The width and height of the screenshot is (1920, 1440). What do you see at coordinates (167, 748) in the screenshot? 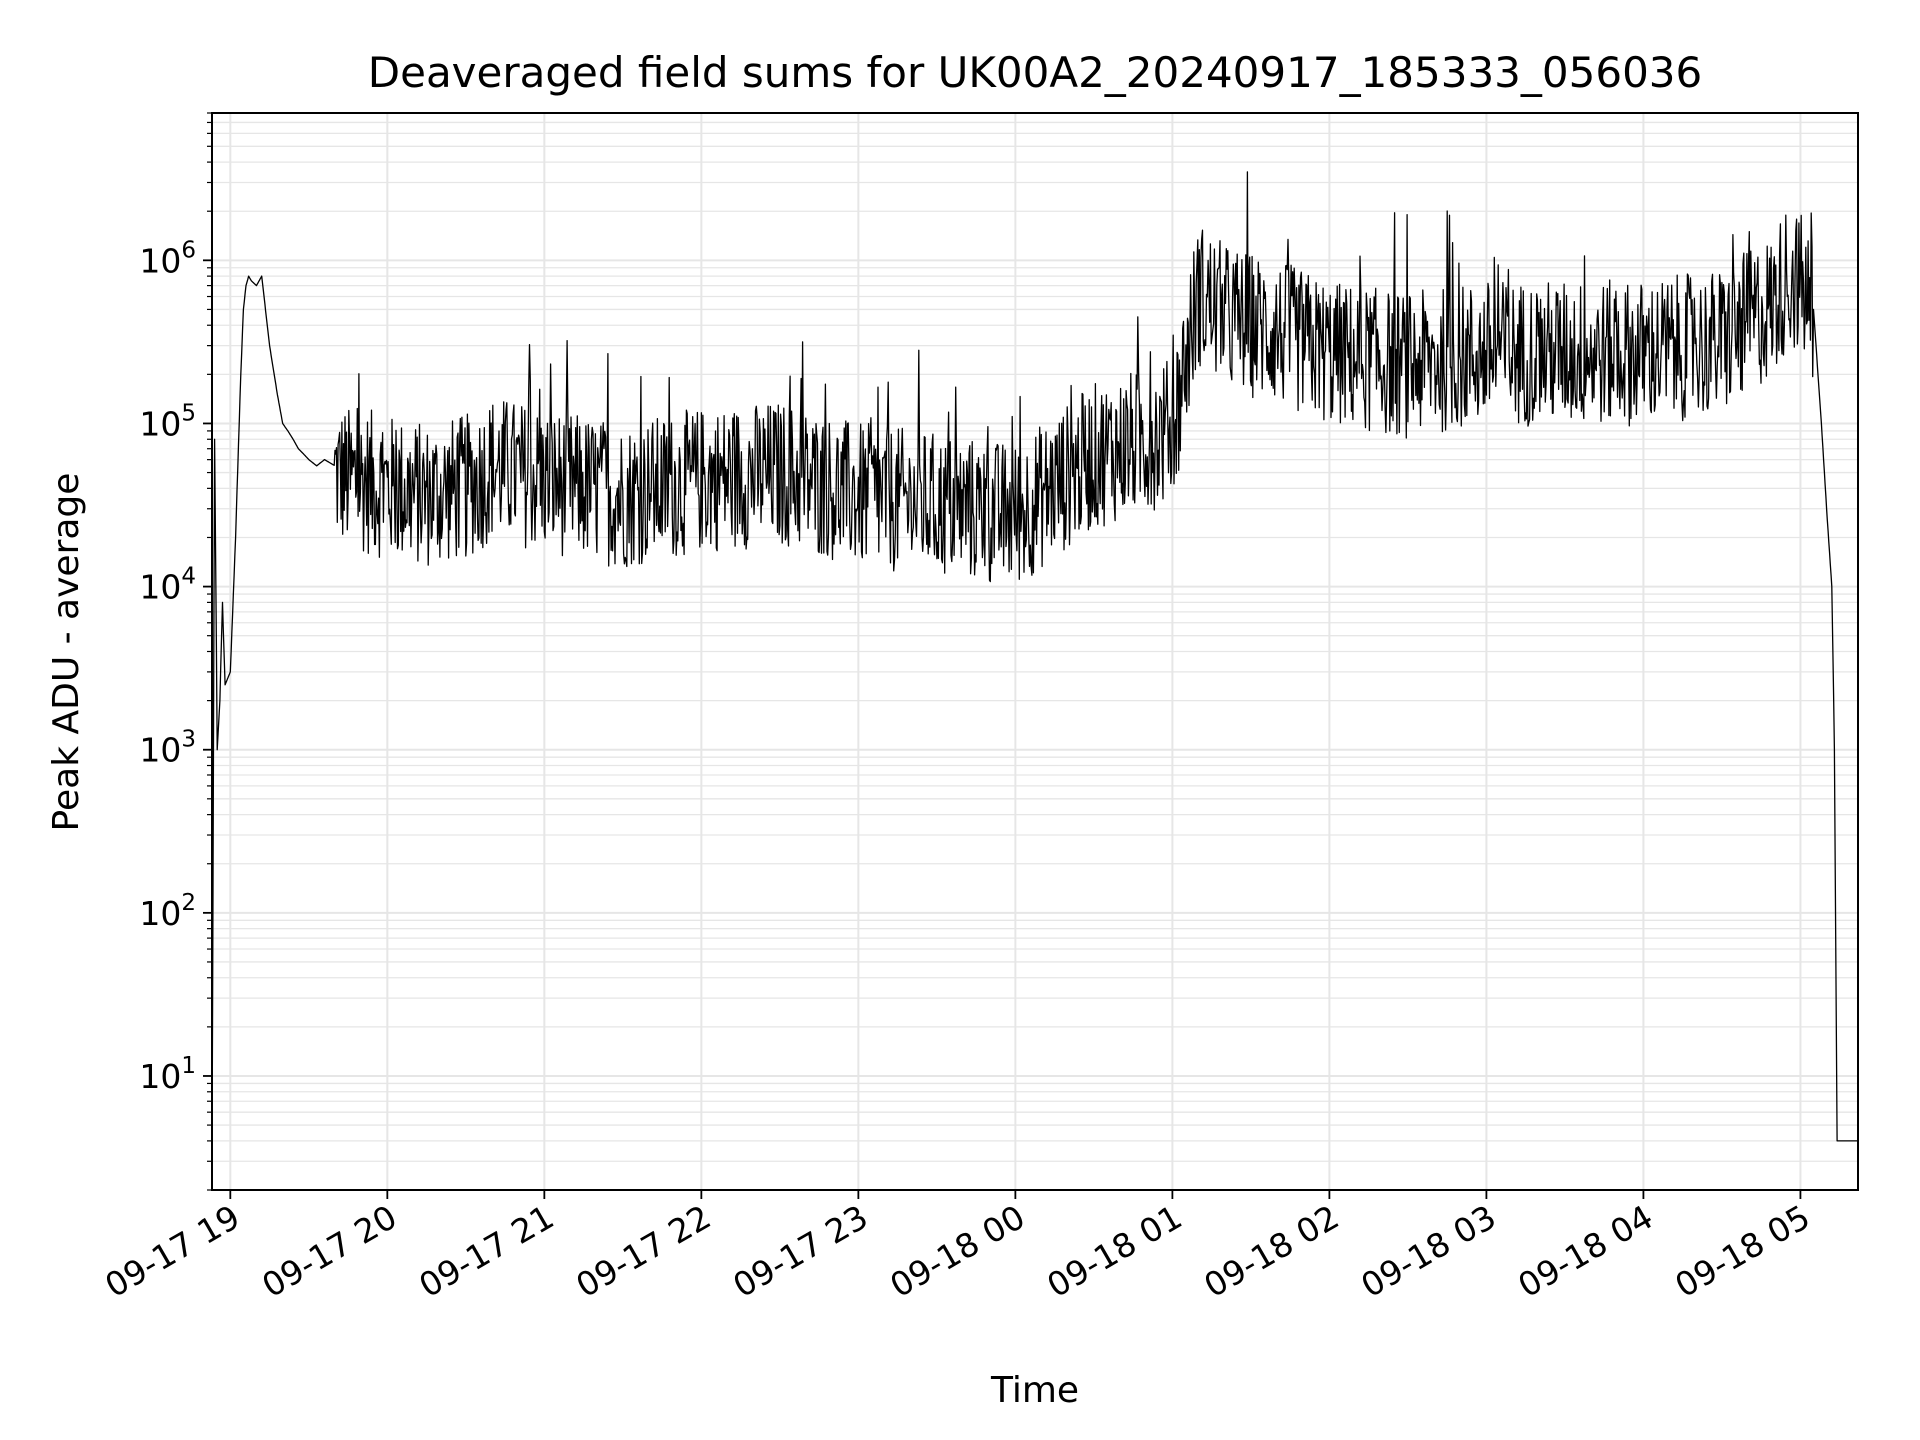
I see `y-tick-label: 103` at bounding box center [167, 748].